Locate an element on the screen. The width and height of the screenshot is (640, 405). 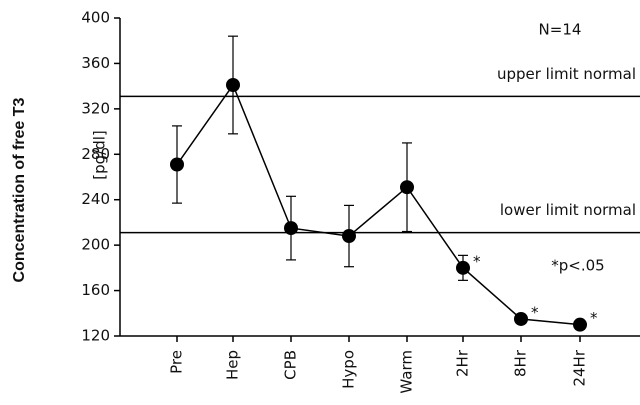
significance-note: *p<.05 is located at coordinates (577, 266).